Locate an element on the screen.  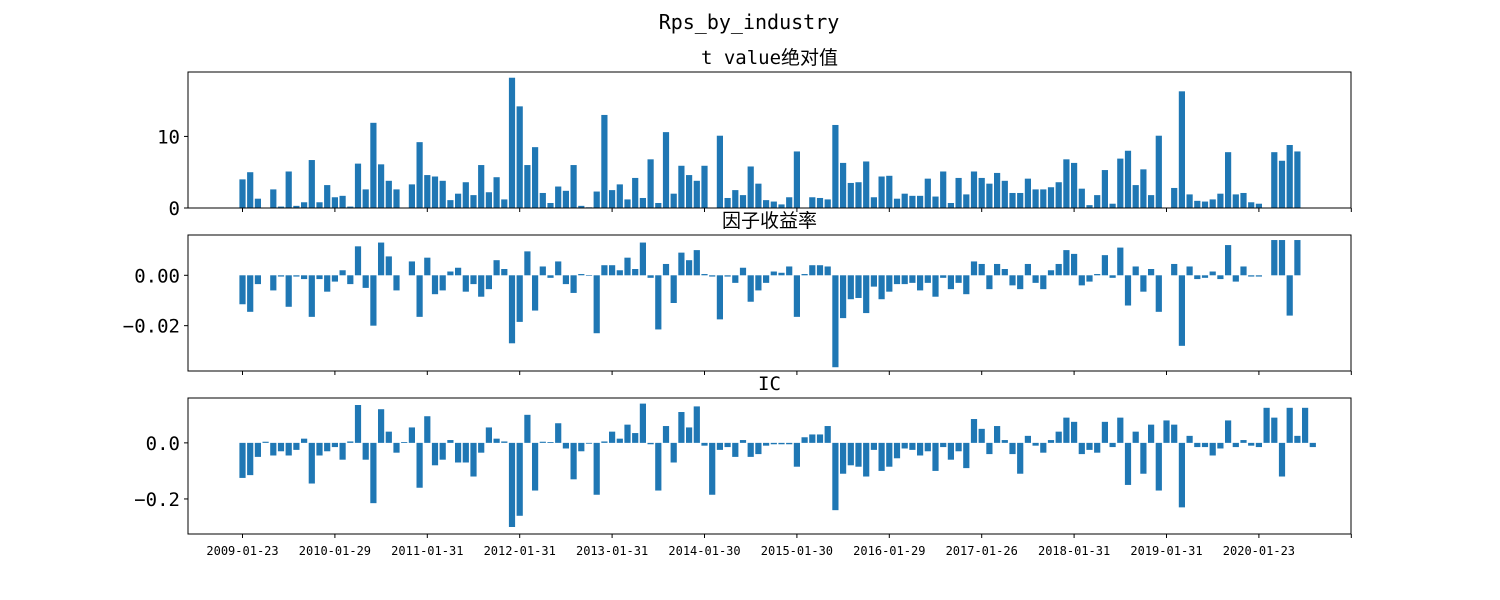
x-tick-label: 2009-01-23 is located at coordinates (242, 551).